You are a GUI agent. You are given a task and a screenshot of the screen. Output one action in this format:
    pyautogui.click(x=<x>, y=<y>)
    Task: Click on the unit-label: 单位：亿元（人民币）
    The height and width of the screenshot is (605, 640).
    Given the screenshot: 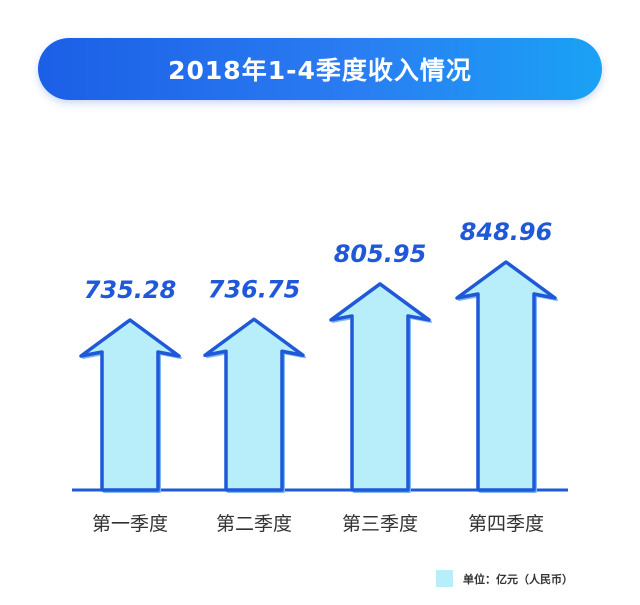 What is the action you would take?
    pyautogui.click(x=518, y=579)
    